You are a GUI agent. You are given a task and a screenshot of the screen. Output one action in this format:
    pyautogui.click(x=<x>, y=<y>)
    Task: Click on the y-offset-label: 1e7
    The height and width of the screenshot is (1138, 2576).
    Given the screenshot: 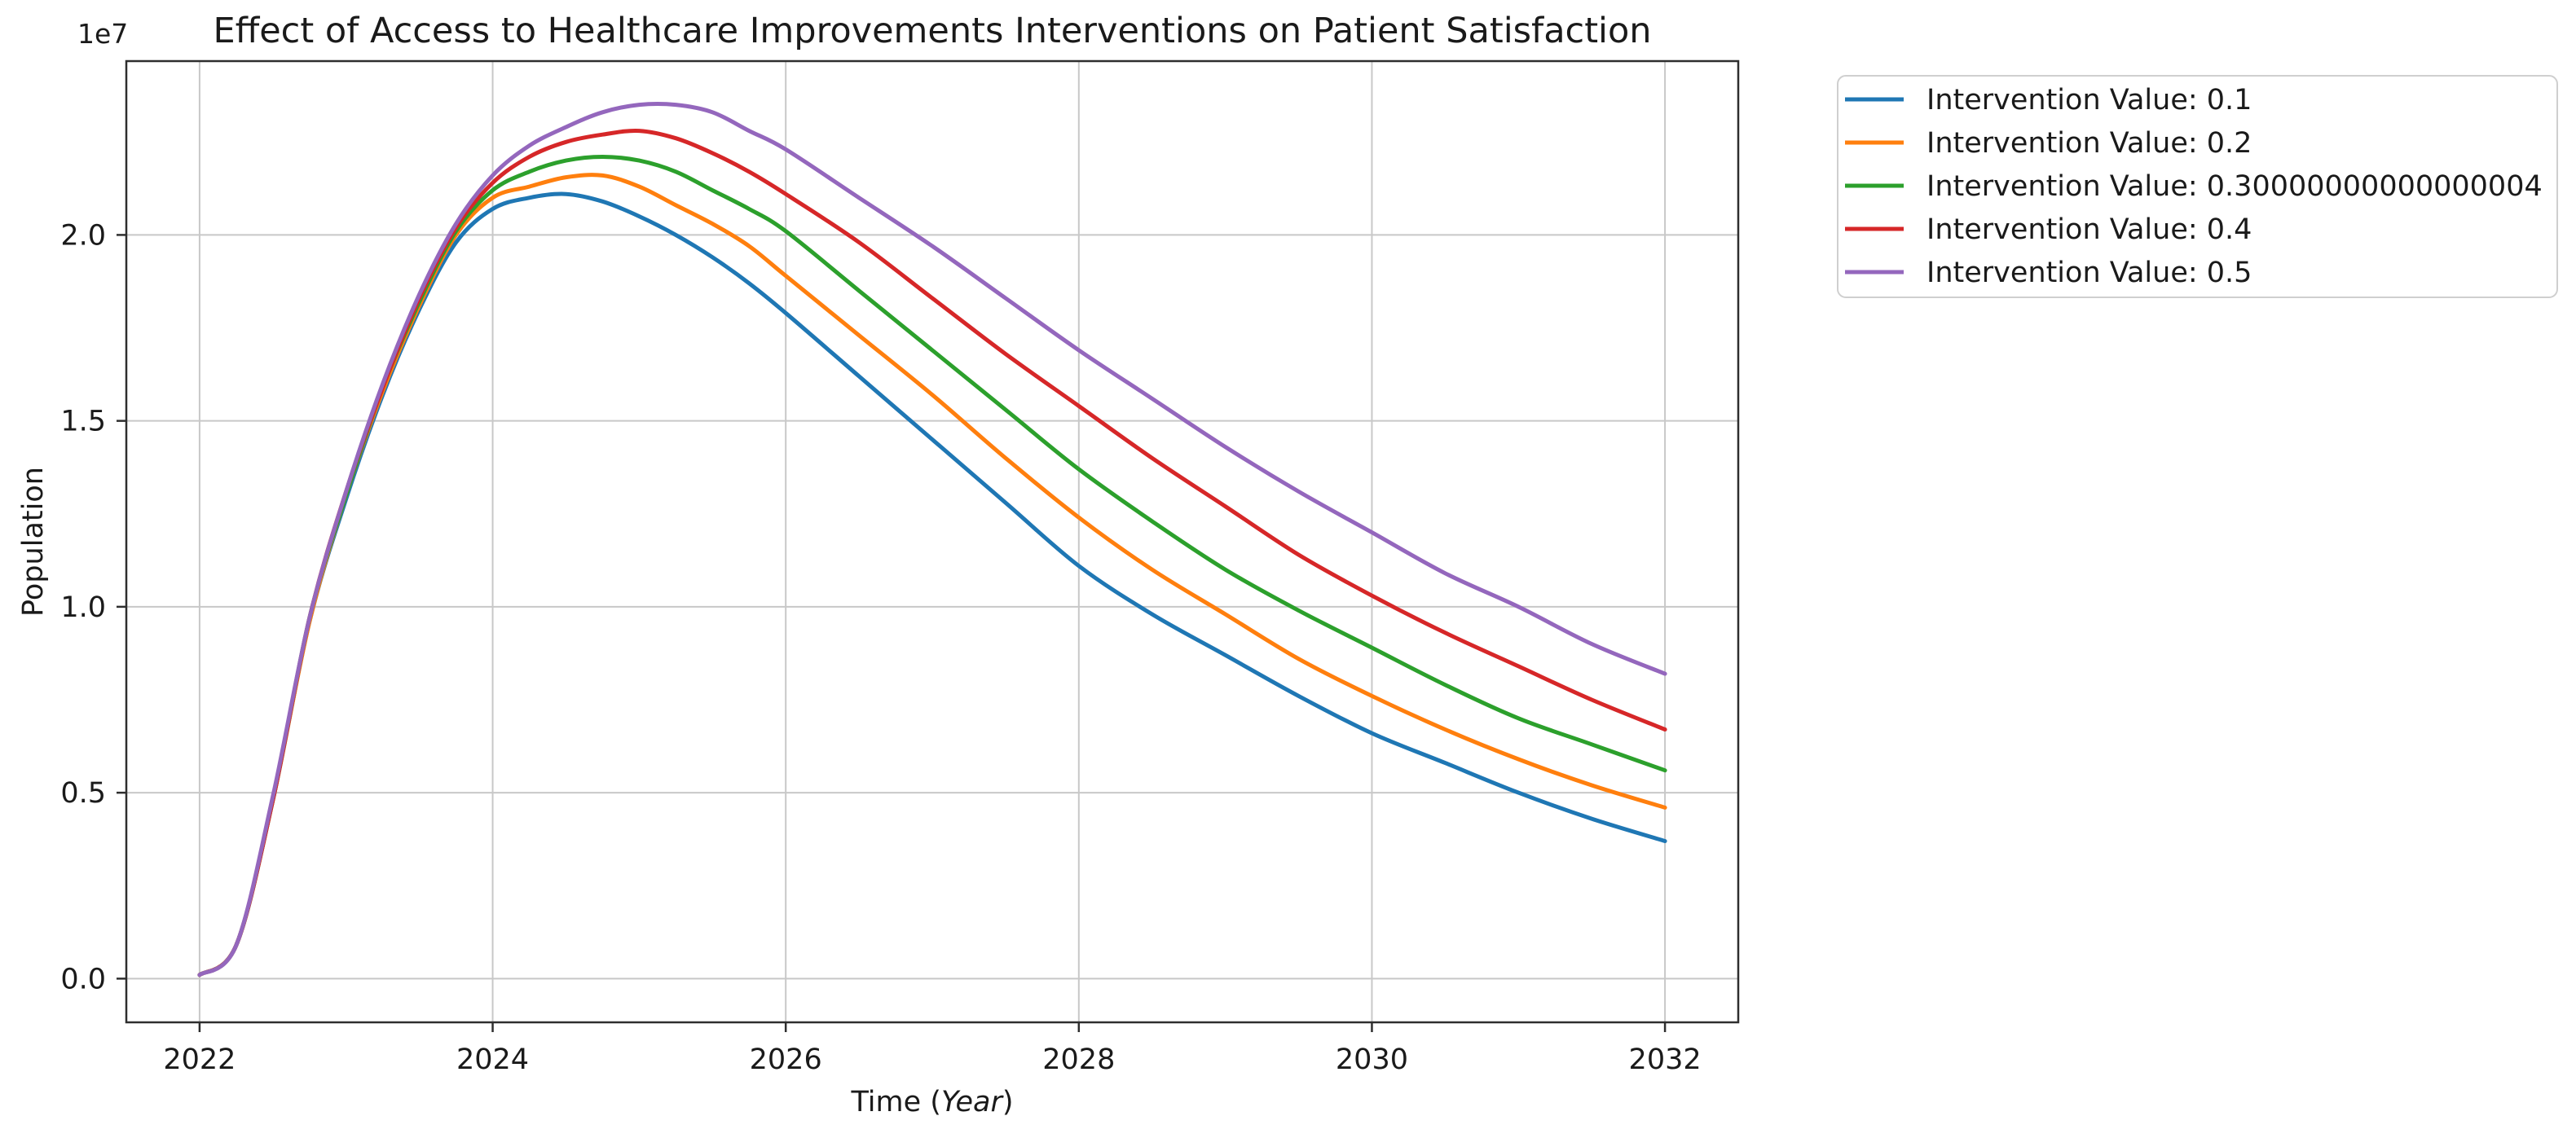 What is the action you would take?
    pyautogui.click(x=102, y=34)
    